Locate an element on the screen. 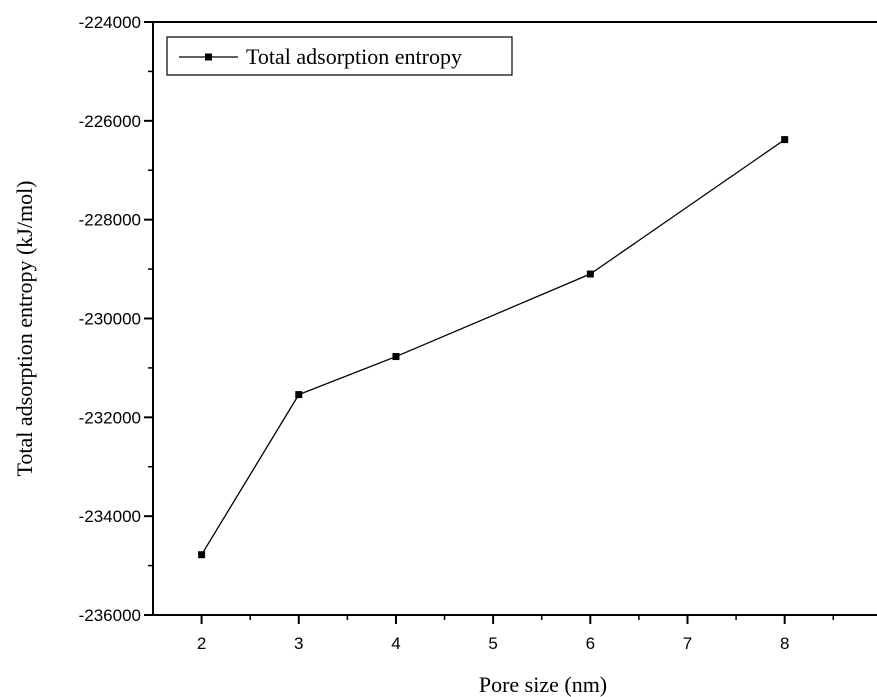 The image size is (877, 697). x-tick-label: 4 is located at coordinates (395, 643).